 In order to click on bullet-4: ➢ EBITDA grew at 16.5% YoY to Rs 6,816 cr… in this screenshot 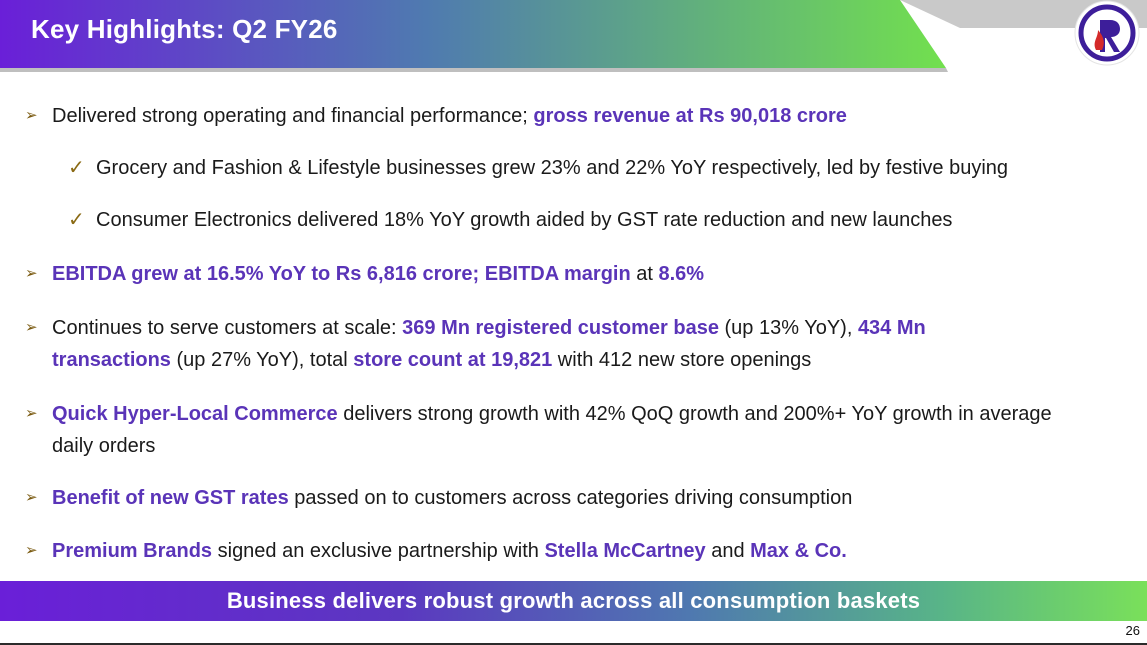, I will do `click(573, 274)`.